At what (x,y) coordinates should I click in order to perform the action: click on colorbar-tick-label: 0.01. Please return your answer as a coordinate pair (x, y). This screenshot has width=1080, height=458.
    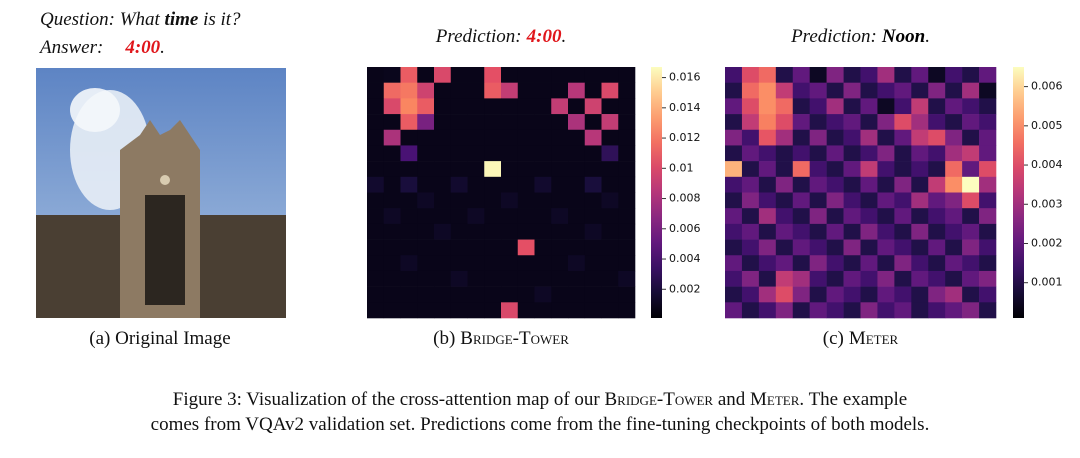
    Looking at the image, I should click on (681, 167).